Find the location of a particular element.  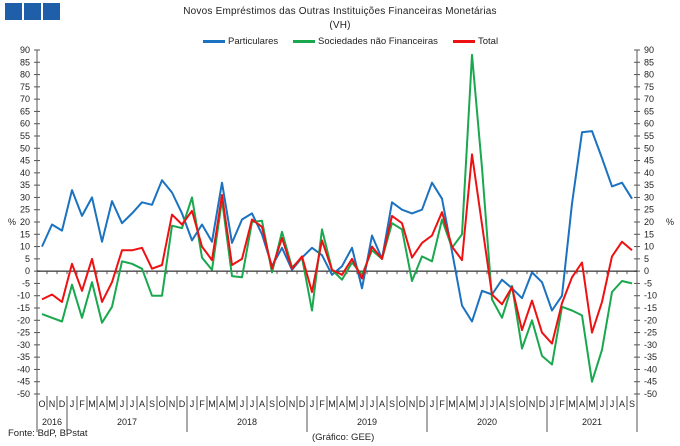

legend-item-sociedades: Sociedades não Financeiras is located at coordinates (365, 41).